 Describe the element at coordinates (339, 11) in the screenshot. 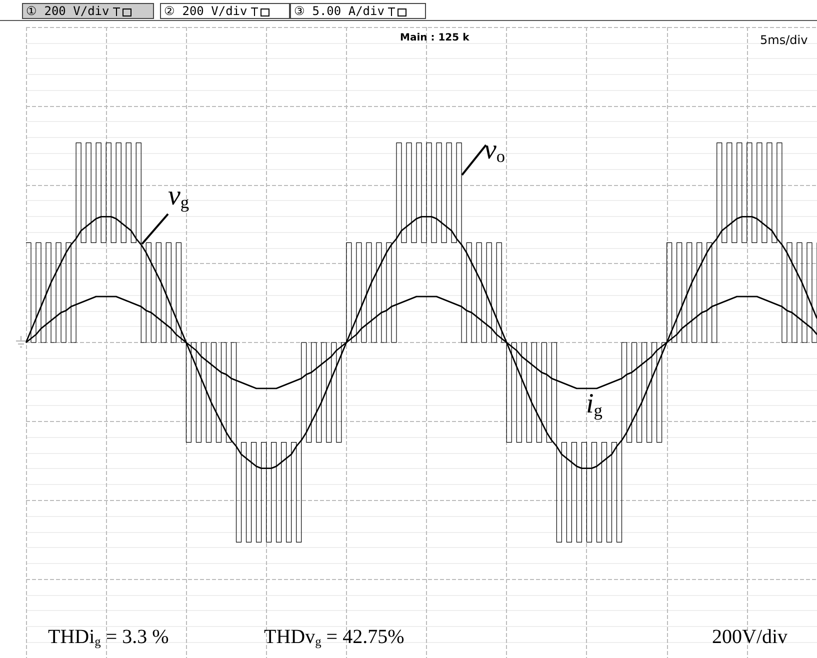

I see `text: ③ 5.00 A/div` at that location.